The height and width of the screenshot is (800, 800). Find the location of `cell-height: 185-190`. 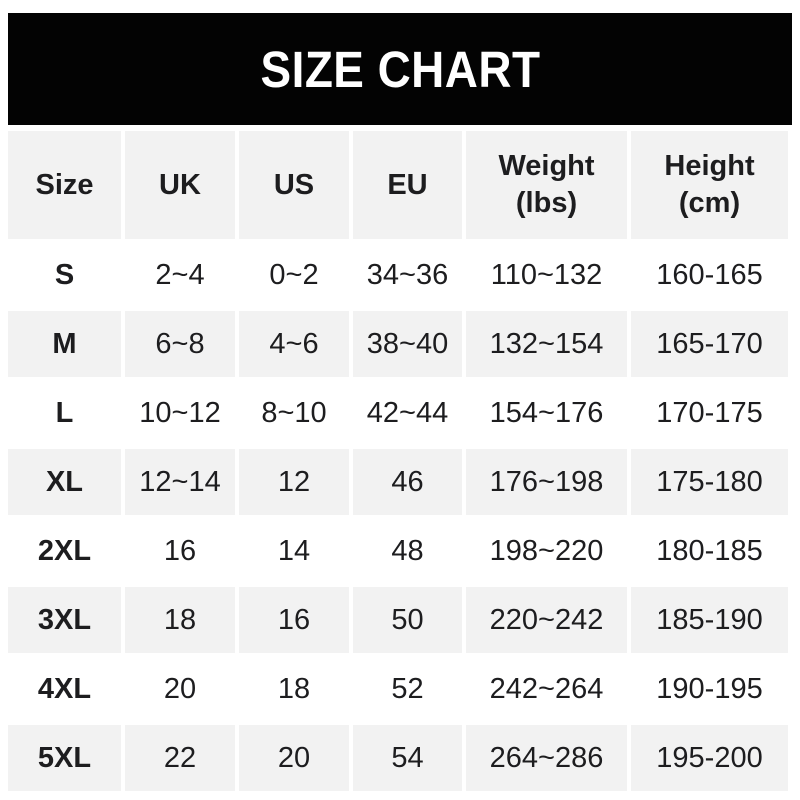

cell-height: 185-190 is located at coordinates (709, 620).